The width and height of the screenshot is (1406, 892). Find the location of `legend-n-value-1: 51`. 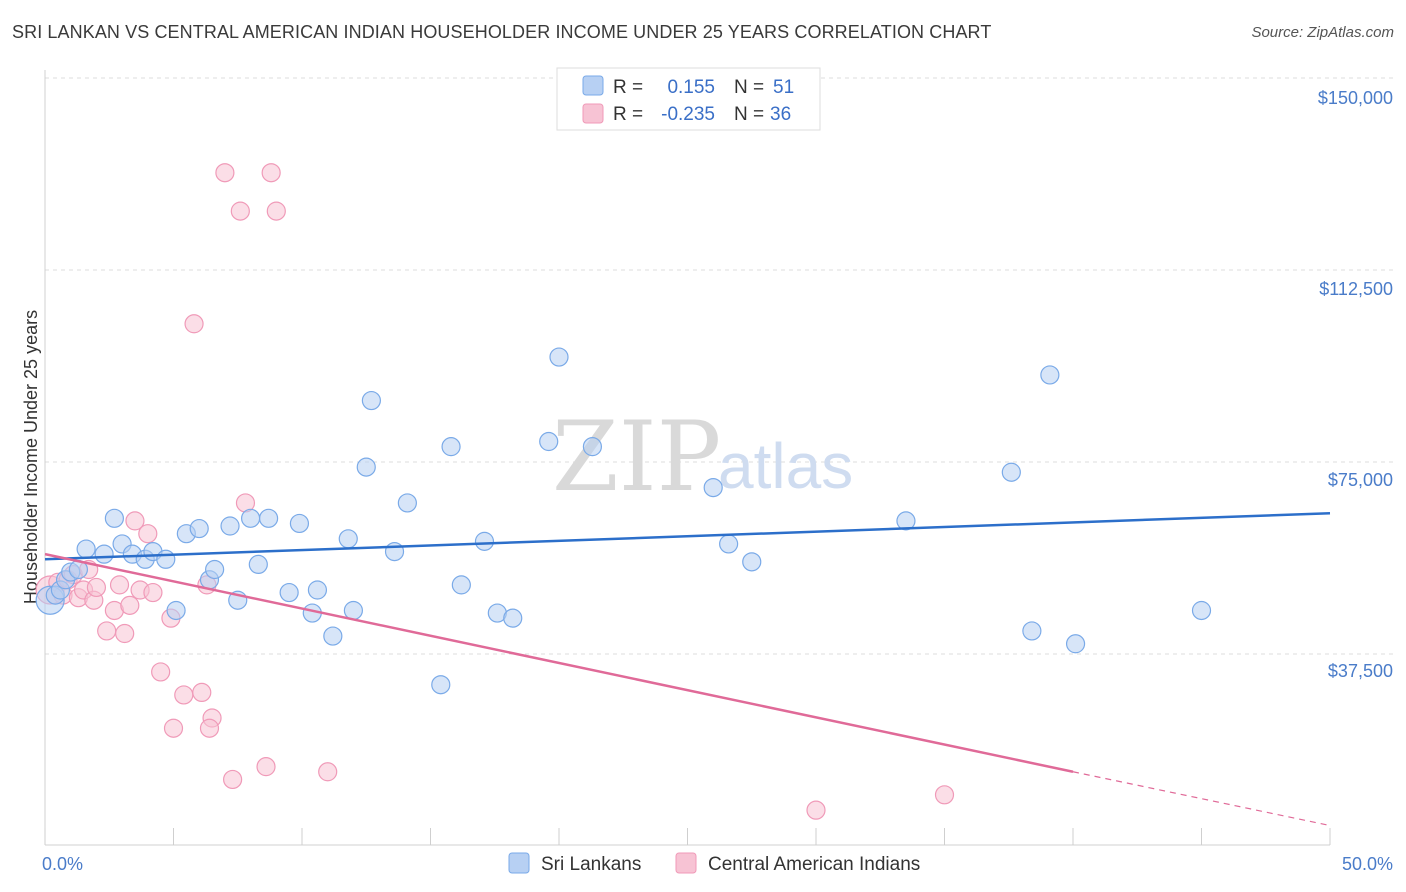

legend-n-value-1: 51 is located at coordinates (783, 87).